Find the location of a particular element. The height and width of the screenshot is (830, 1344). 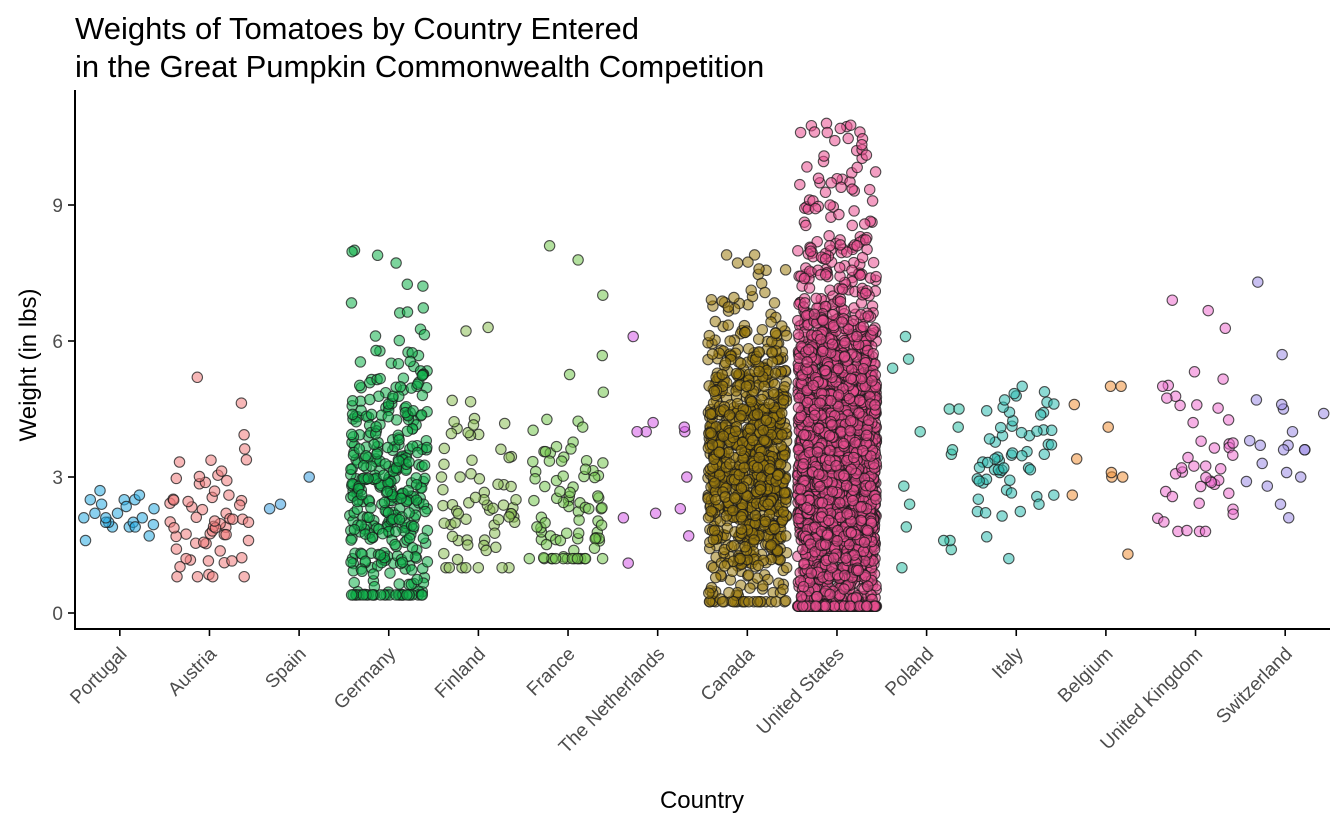

x-tick-label: Canada is located at coordinates (728, 674).